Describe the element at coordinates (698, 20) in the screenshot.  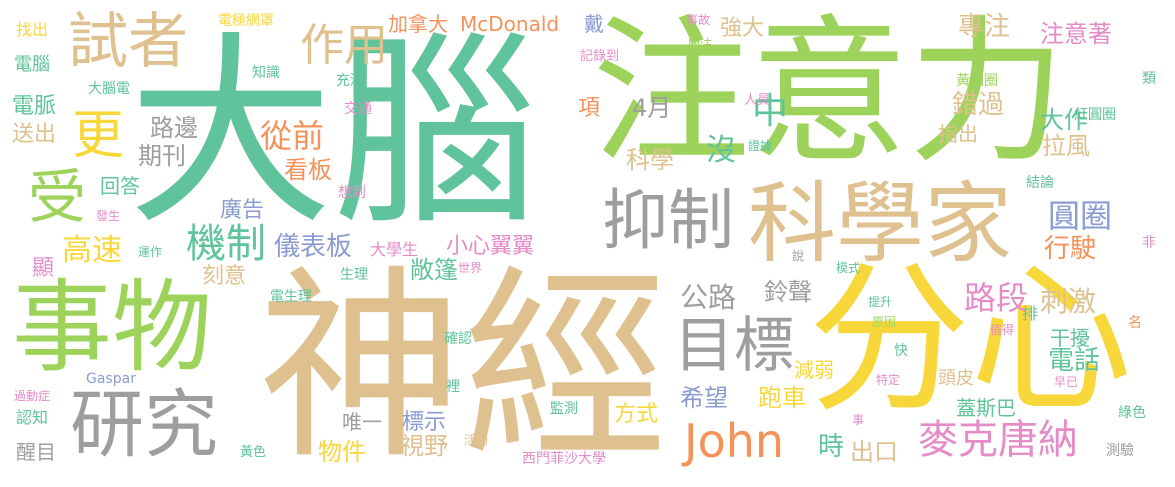
I see `word-accident: 事故` at that location.